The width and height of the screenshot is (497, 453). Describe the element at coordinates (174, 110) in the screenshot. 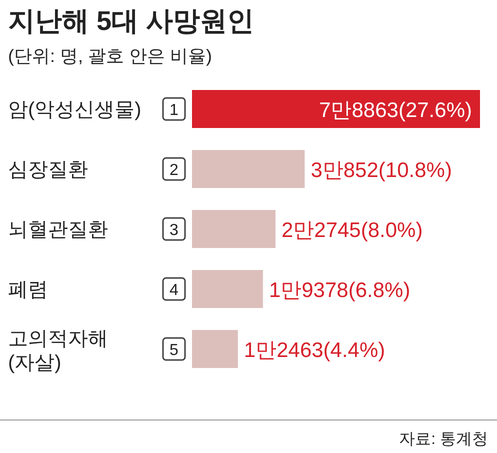

I see `text: 1` at that location.